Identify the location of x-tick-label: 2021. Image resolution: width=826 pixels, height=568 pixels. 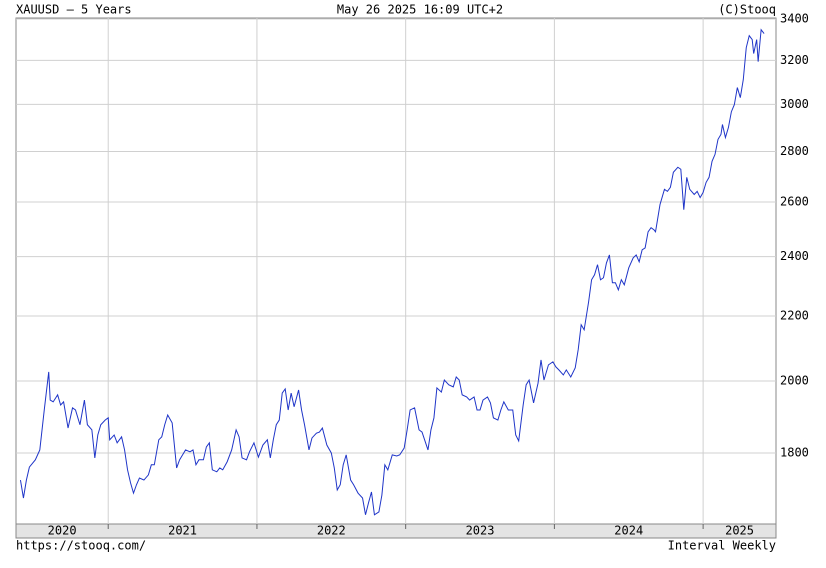
(182, 531).